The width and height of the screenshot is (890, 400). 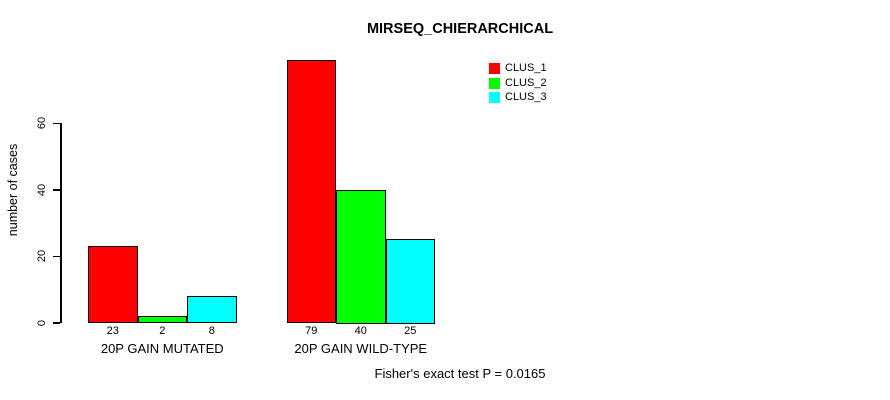 What do you see at coordinates (42, 123) in the screenshot?
I see `y-tick-label: 60` at bounding box center [42, 123].